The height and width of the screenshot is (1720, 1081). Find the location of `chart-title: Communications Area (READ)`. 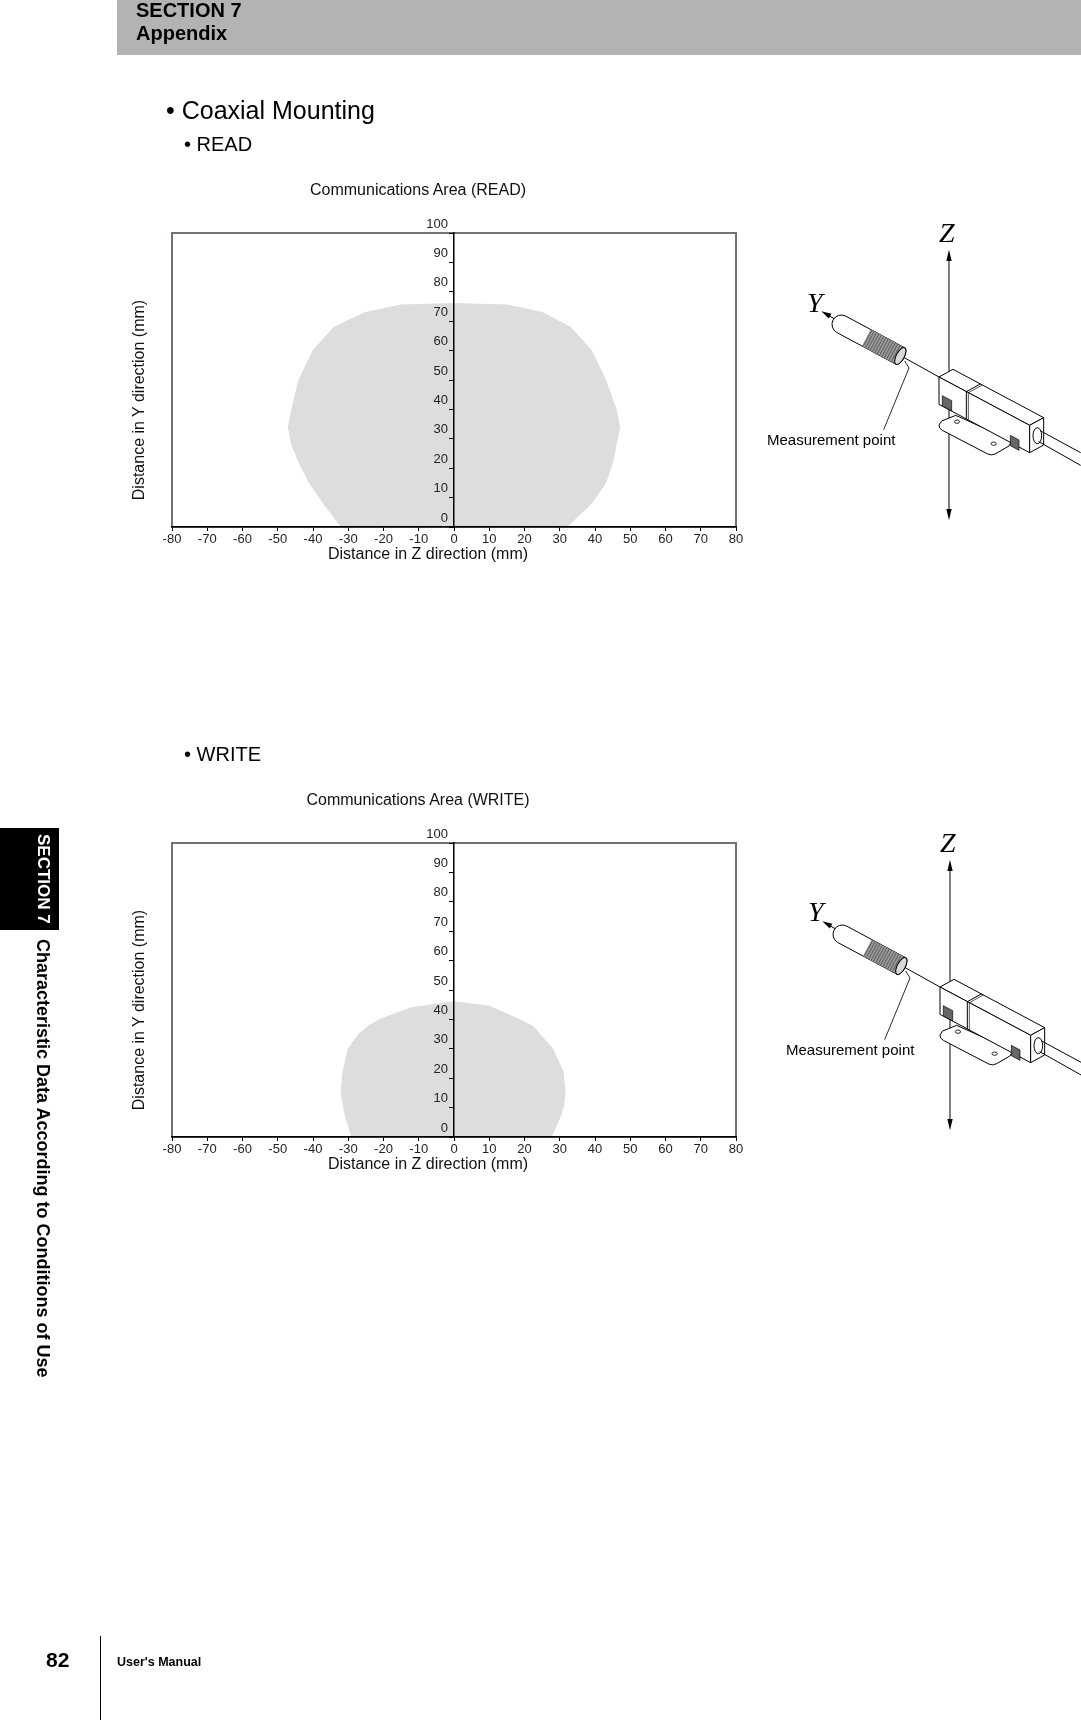

chart-title: Communications Area (READ) is located at coordinates (418, 190).